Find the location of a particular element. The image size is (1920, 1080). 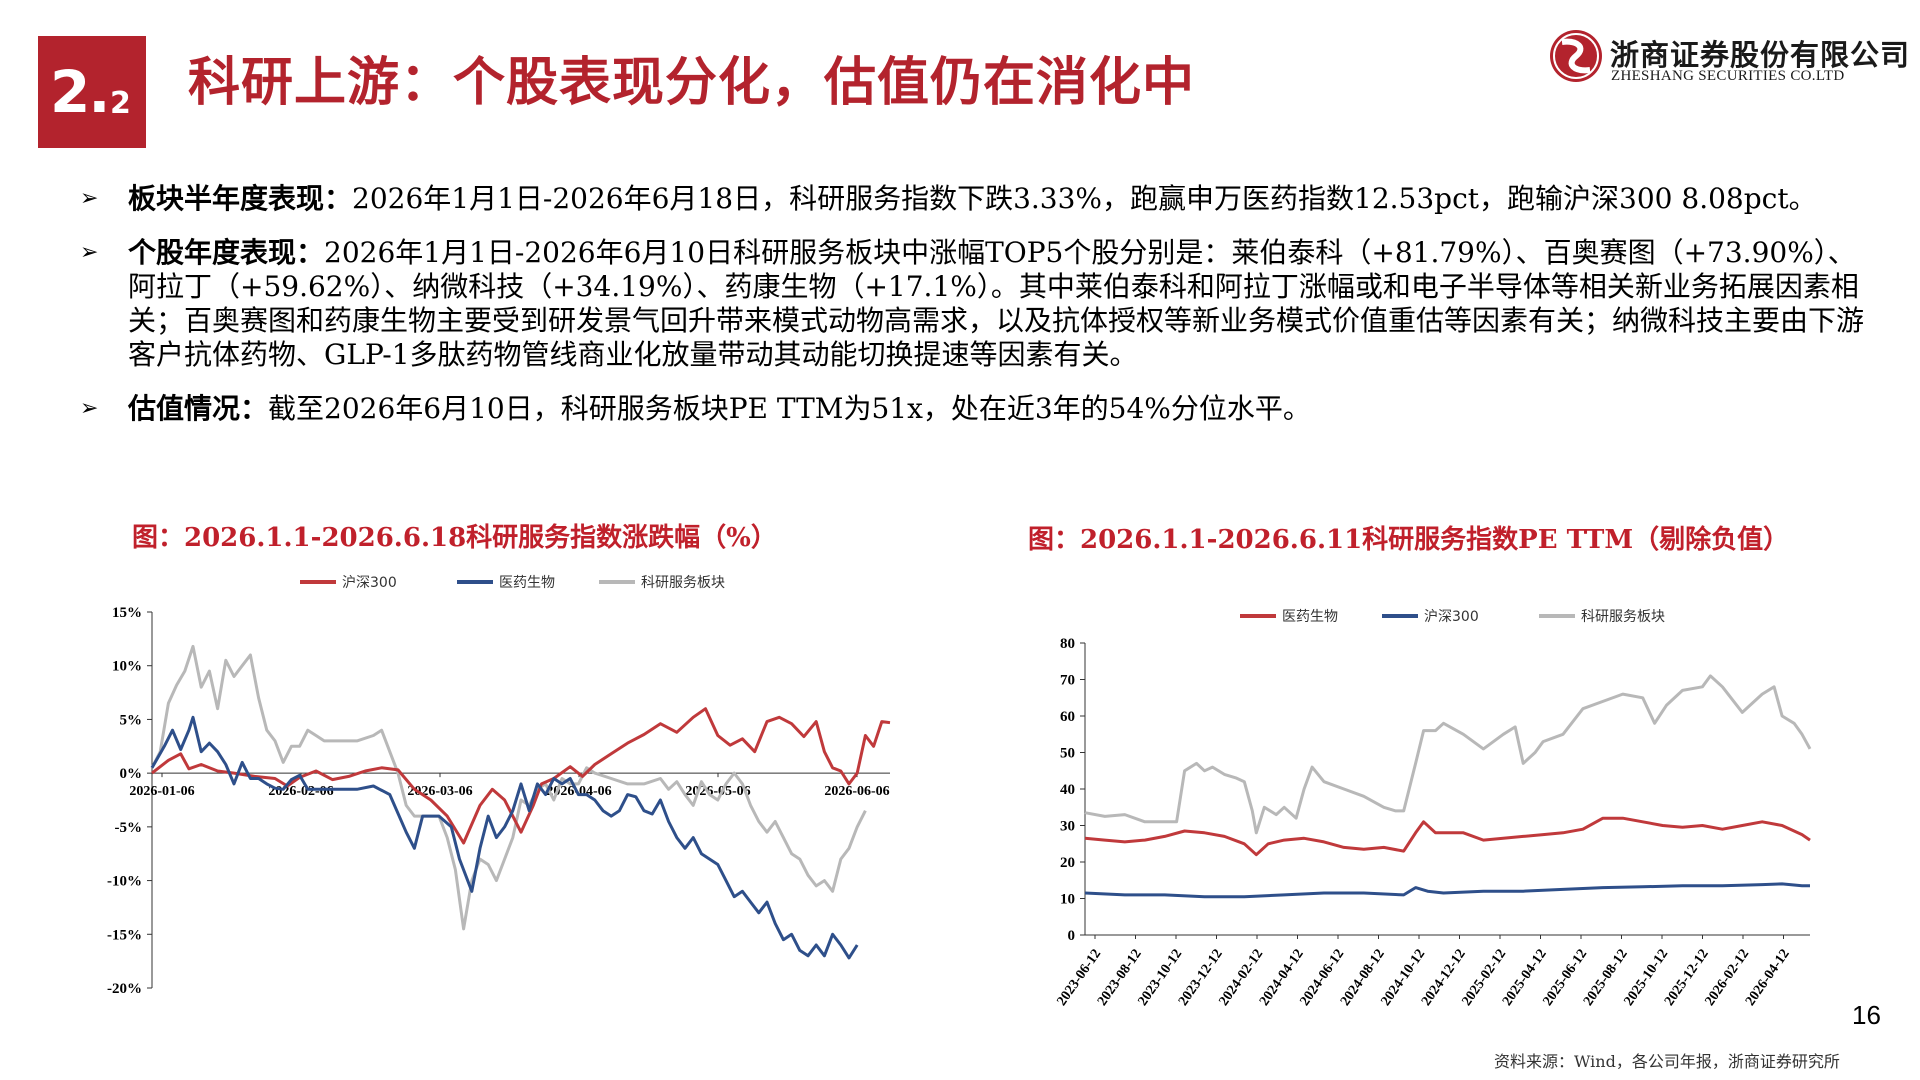

y-tick-label: 0 is located at coordinates (1072, 936).